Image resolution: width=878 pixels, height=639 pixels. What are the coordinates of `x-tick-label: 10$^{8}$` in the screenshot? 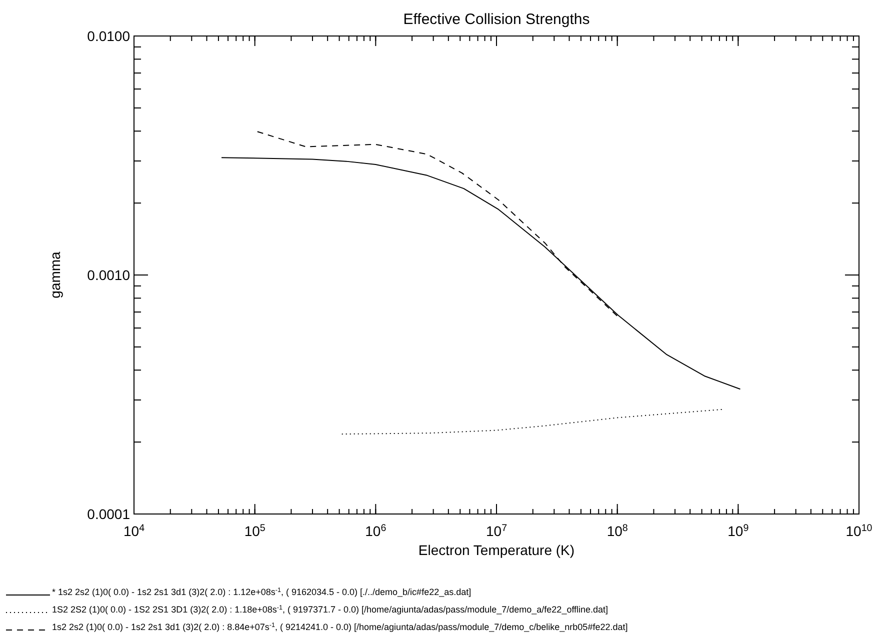 It's located at (617, 530).